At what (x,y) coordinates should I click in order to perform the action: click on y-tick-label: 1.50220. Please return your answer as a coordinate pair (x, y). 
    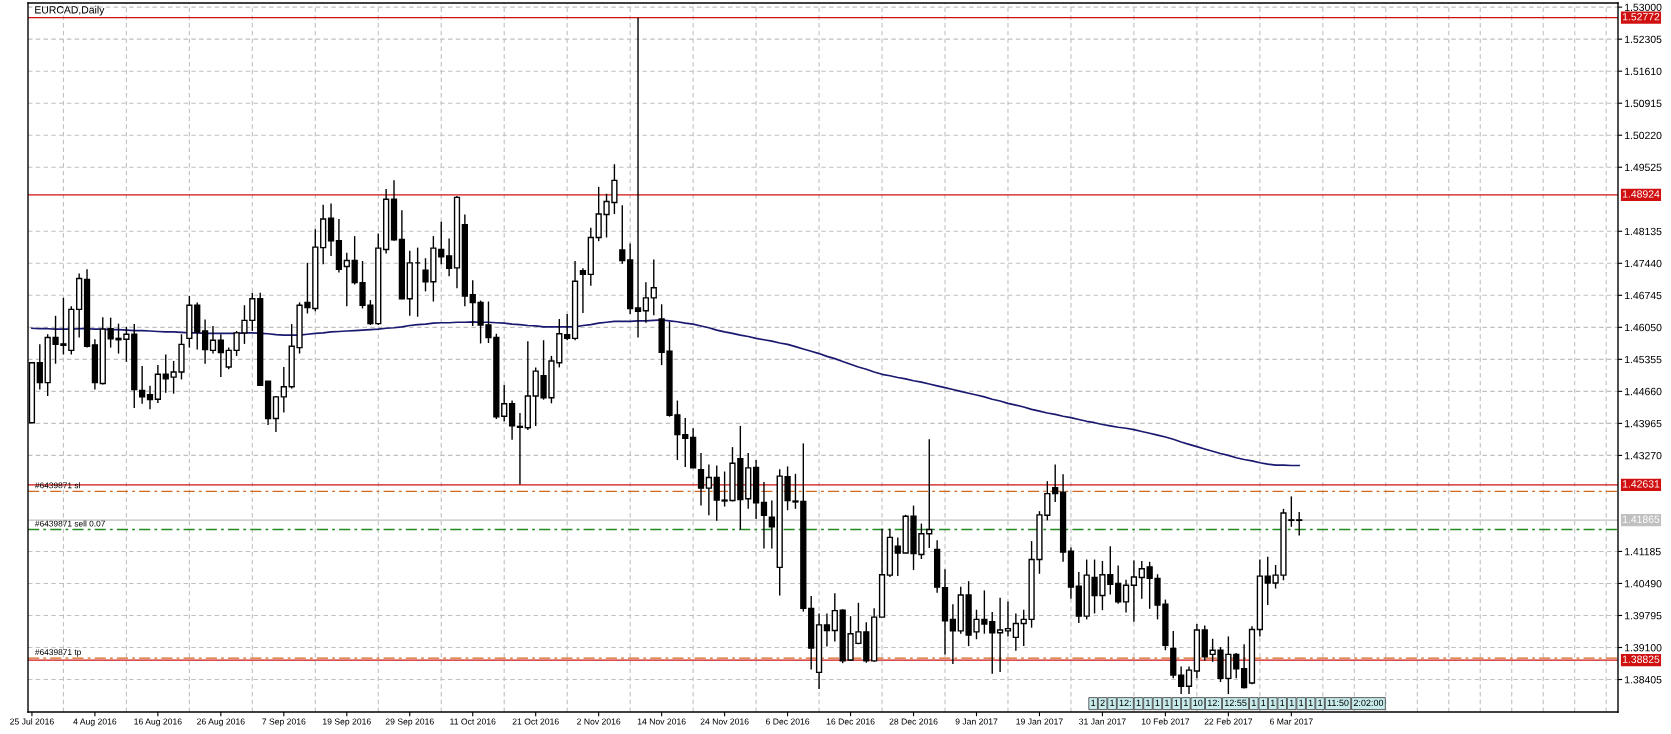
    Looking at the image, I should click on (1643, 135).